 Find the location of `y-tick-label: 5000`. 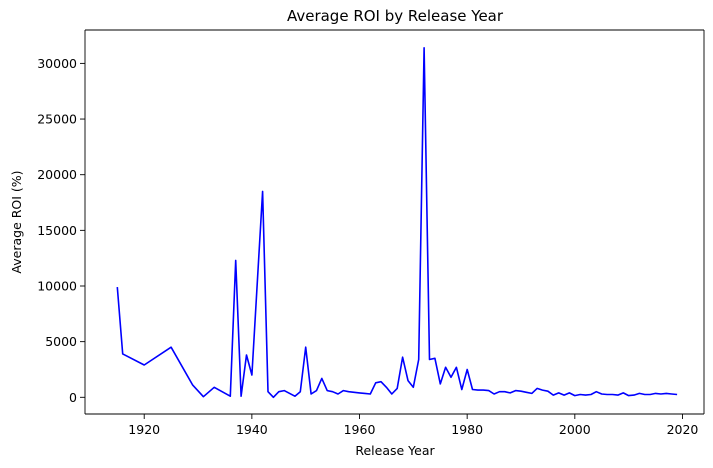

y-tick-label: 5000 is located at coordinates (61, 341).